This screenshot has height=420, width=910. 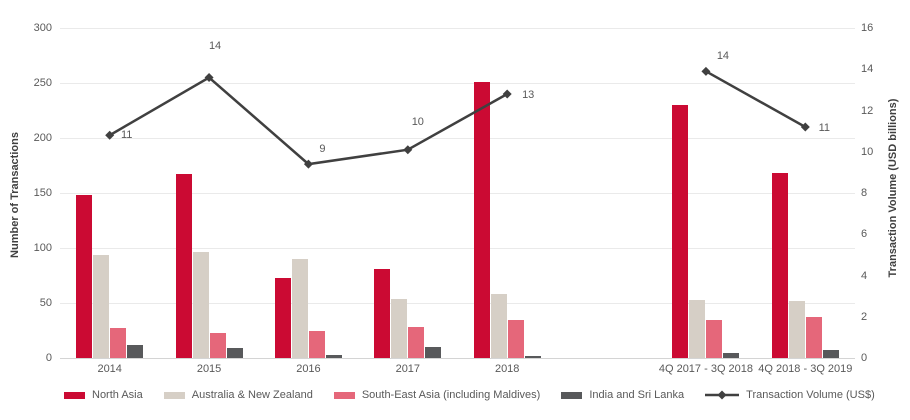 What do you see at coordinates (45, 303) in the screenshot?
I see `left-axis-tick: 50` at bounding box center [45, 303].